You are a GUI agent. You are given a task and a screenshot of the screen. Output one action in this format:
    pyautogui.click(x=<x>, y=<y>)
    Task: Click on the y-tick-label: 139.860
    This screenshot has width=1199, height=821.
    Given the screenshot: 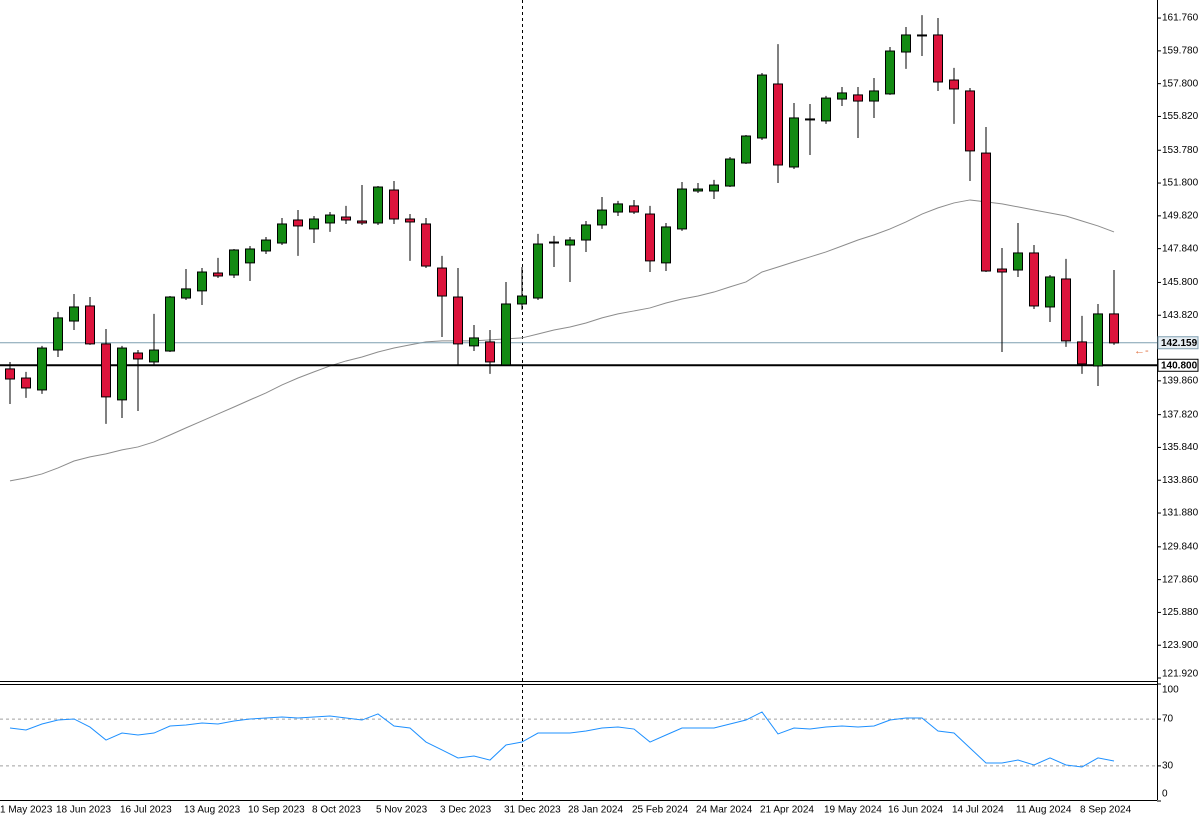 What is the action you would take?
    pyautogui.click(x=1180, y=380)
    